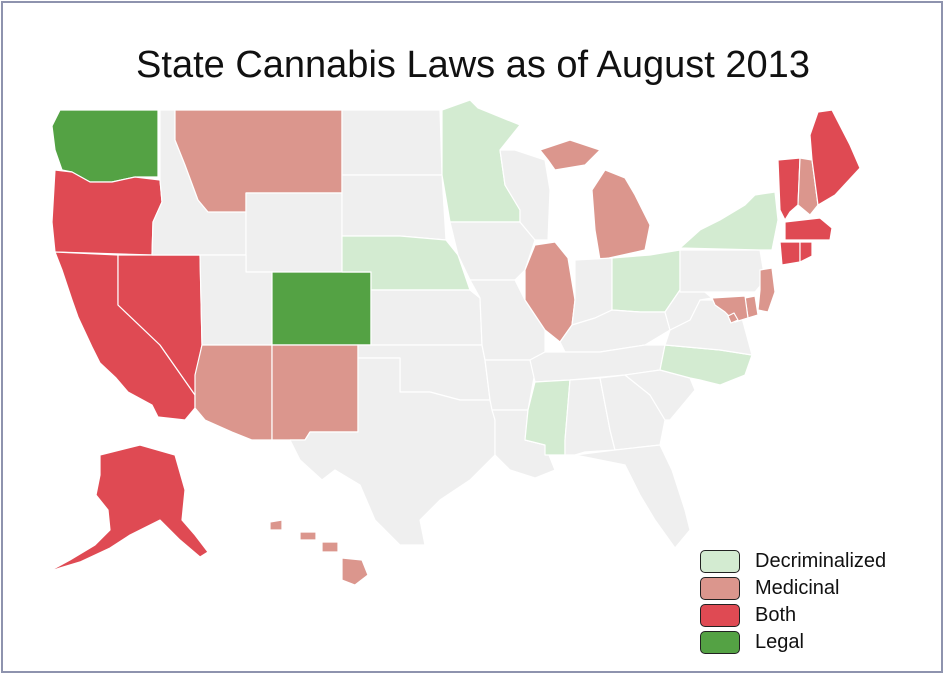 This screenshot has height=675, width=946. What do you see at coordinates (779, 642) in the screenshot?
I see `legend-label: Legal` at bounding box center [779, 642].